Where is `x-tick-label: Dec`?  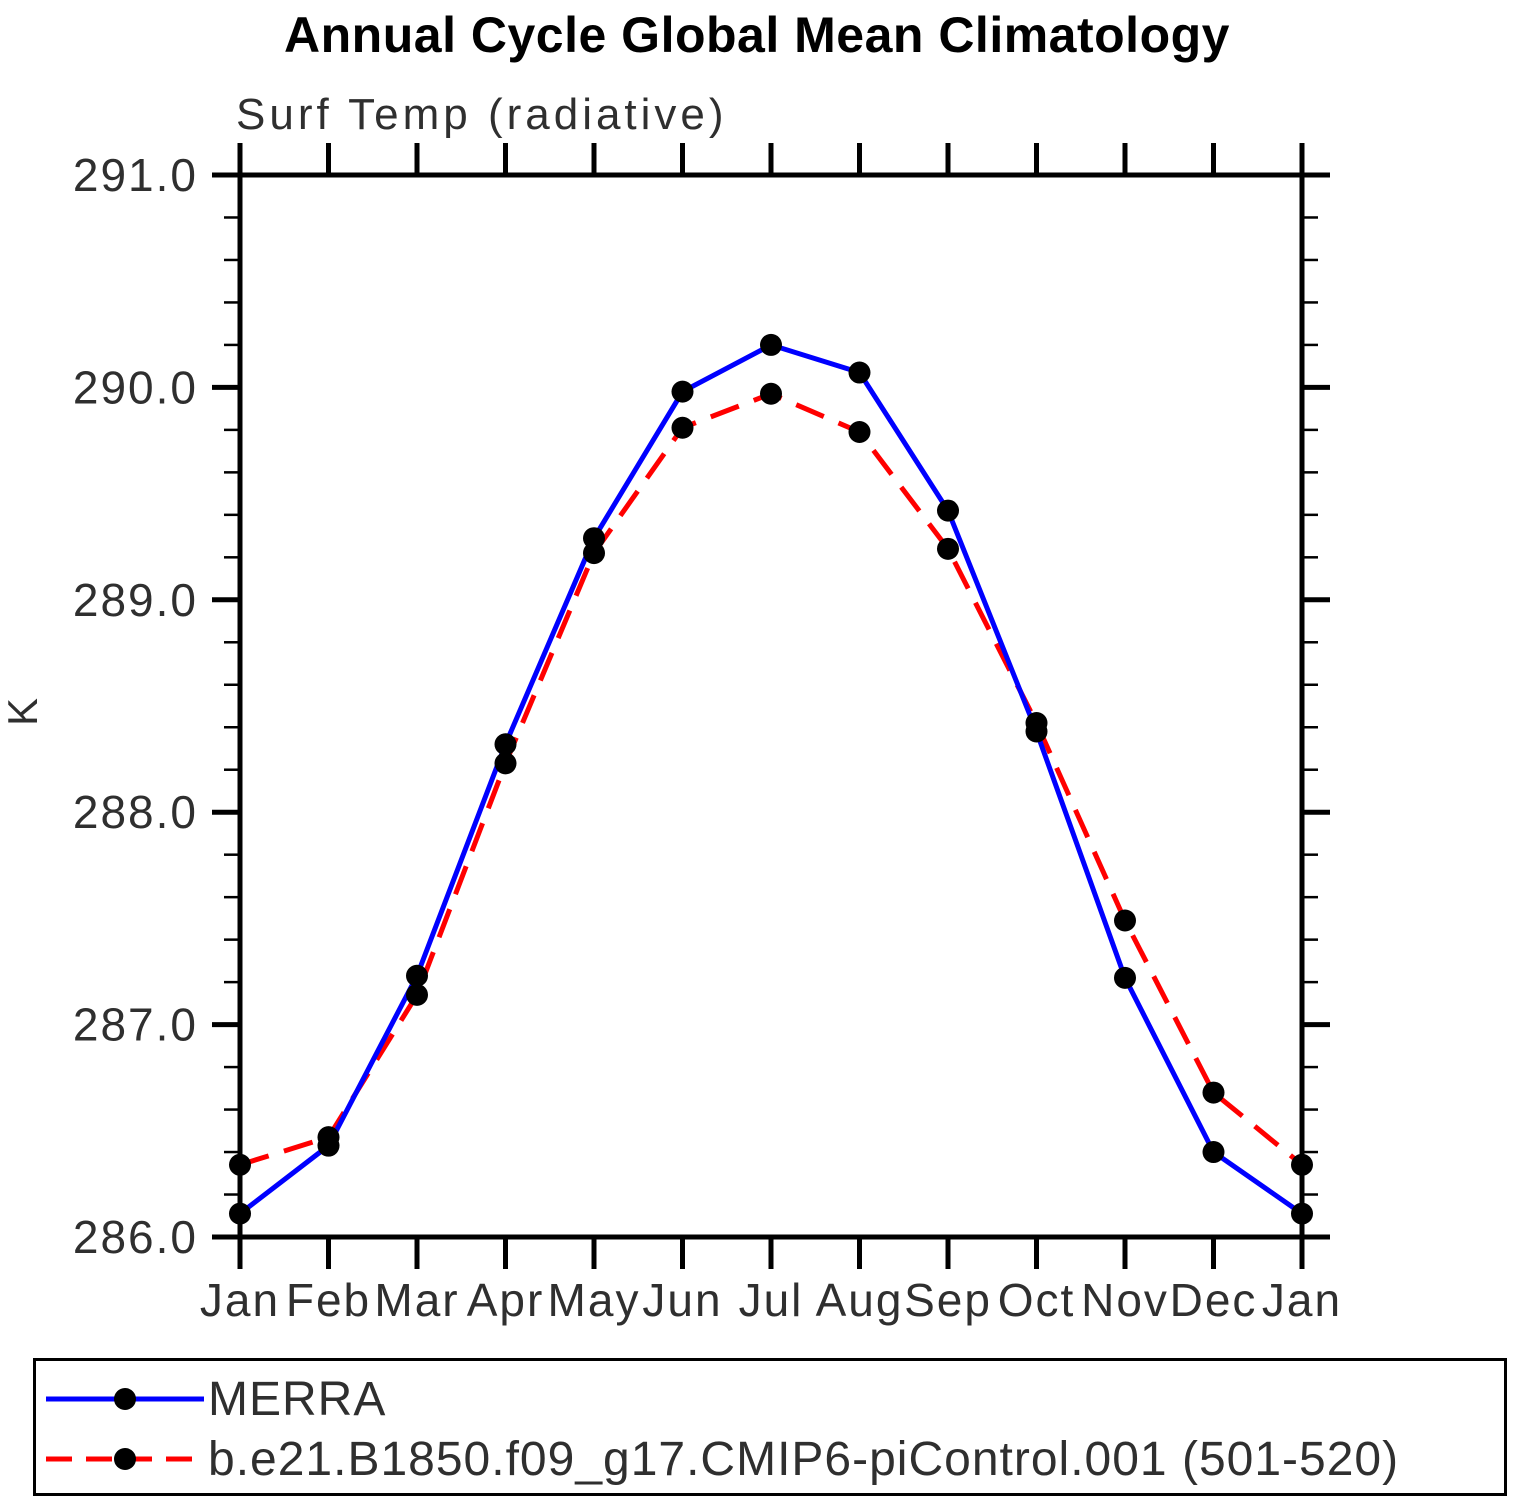
x-tick-label: Dec is located at coordinates (1214, 1300).